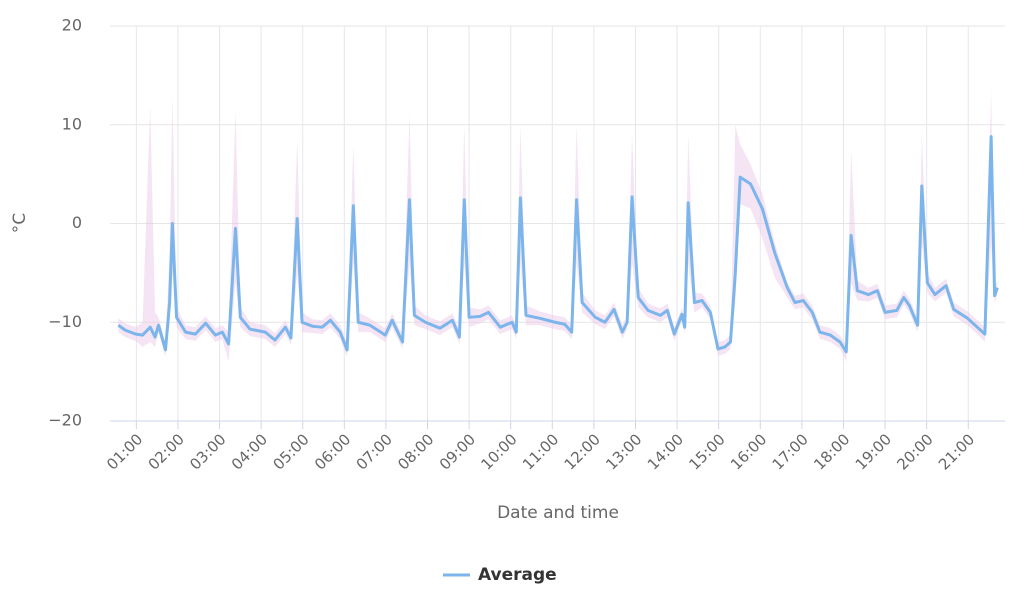 The height and width of the screenshot is (590, 1024). I want to click on x-tick-label: 08:00, so click(415, 451).